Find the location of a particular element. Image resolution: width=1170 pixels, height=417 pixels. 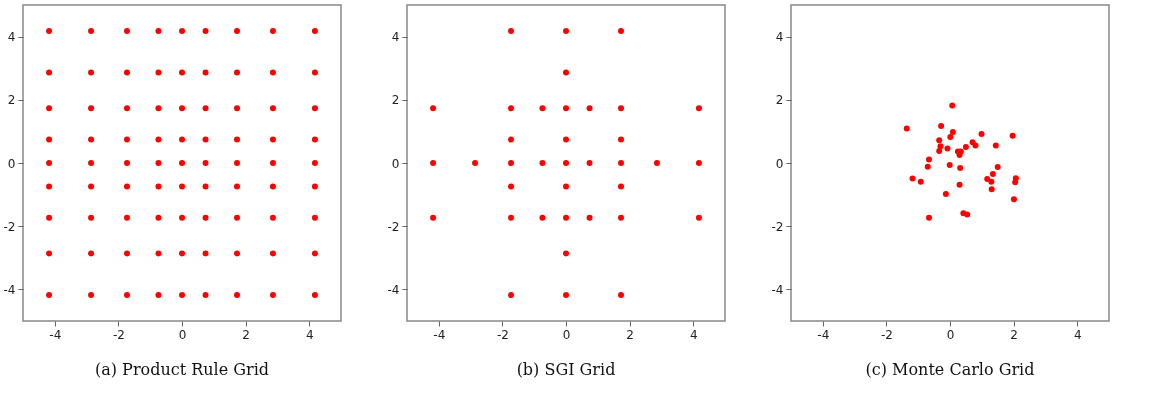

text: (c) Monte Carlo Grid is located at coordinates (950, 369).